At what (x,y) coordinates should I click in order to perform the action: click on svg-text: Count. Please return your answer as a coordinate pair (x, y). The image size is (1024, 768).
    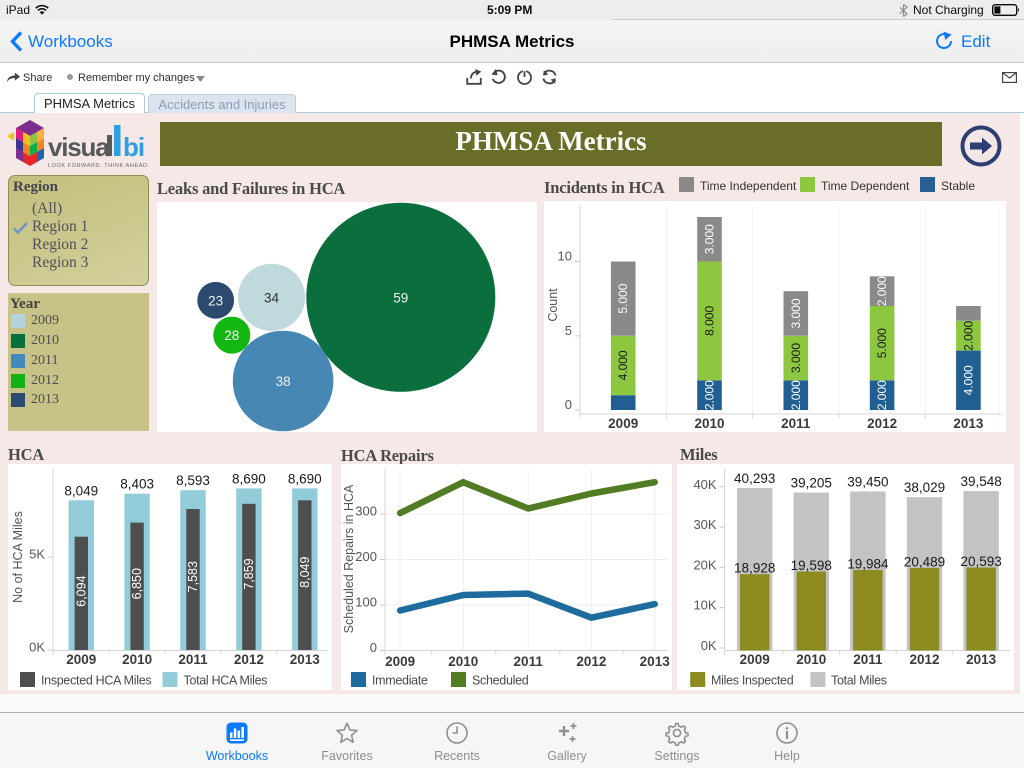
    Looking at the image, I should click on (553, 305).